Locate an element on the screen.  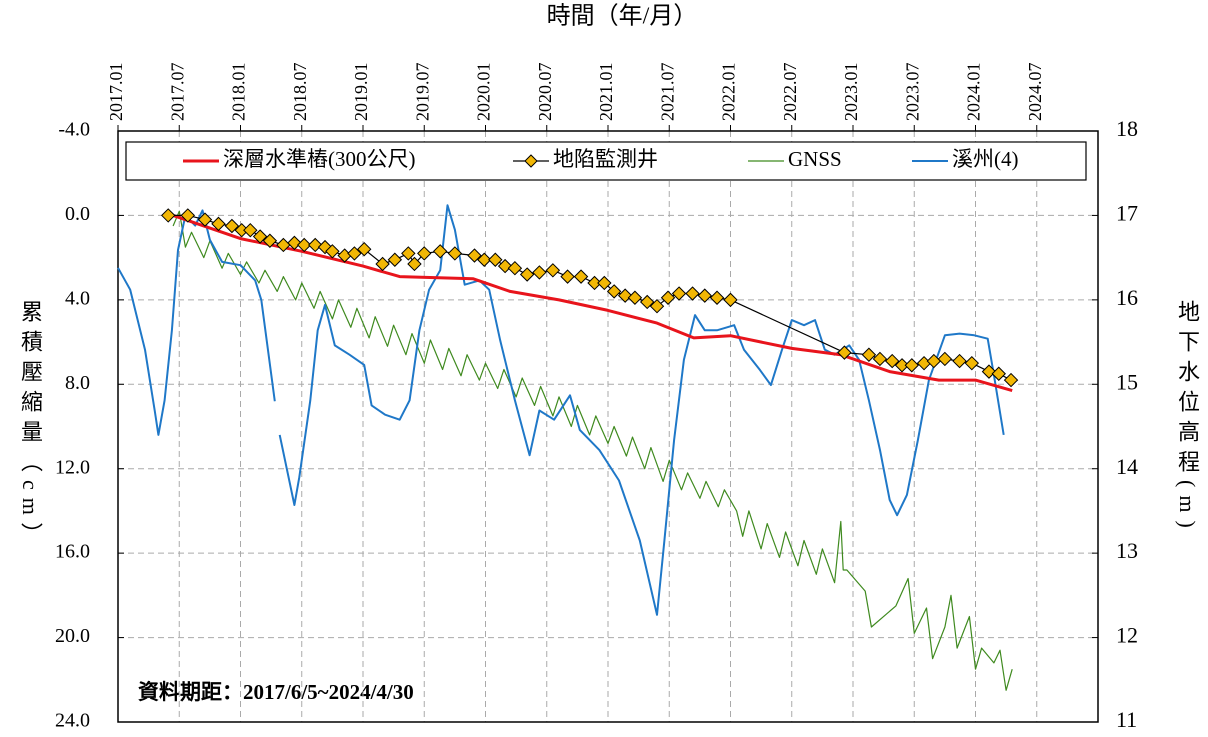
y-tick-label: 8.0 is located at coordinates (77, 383).